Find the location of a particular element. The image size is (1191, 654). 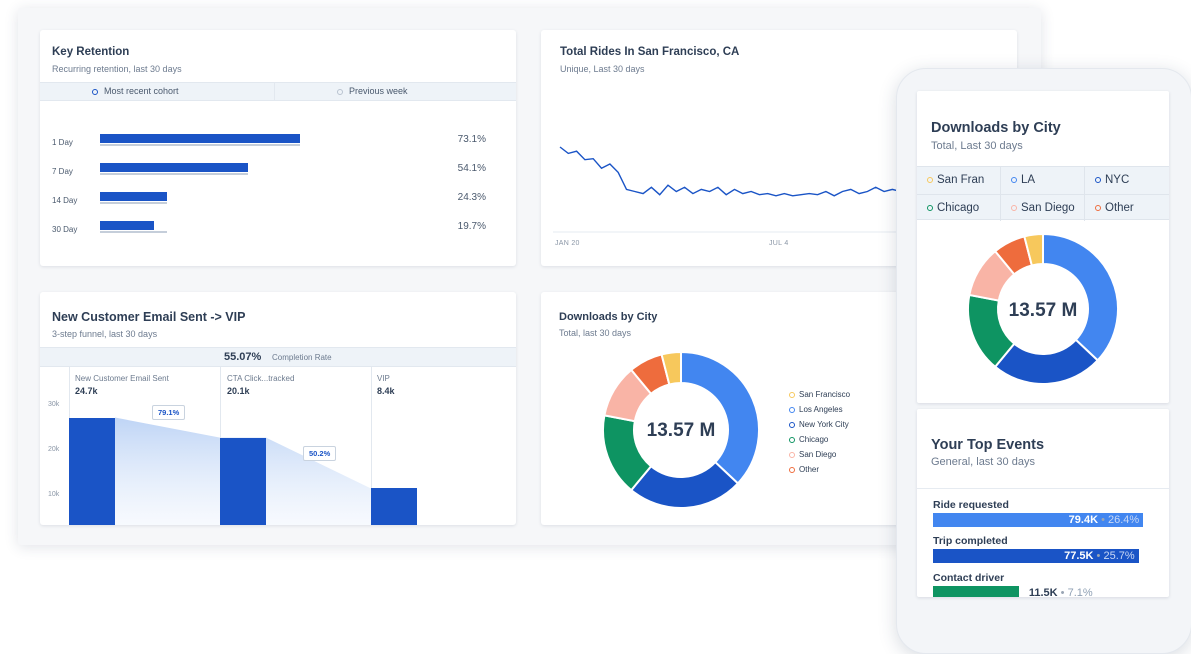

legend-dot-icon is located at coordinates (340, 91).